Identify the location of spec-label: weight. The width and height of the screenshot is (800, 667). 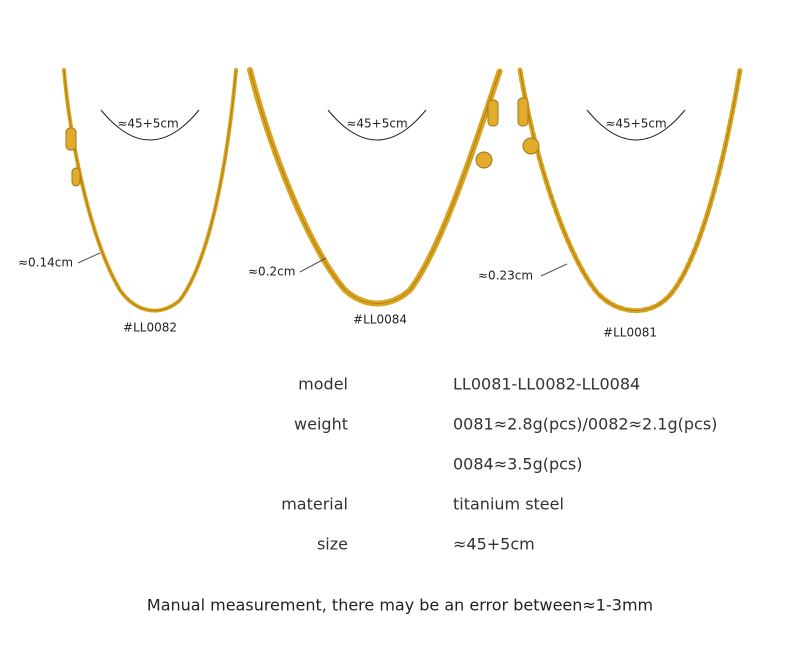
(321, 424).